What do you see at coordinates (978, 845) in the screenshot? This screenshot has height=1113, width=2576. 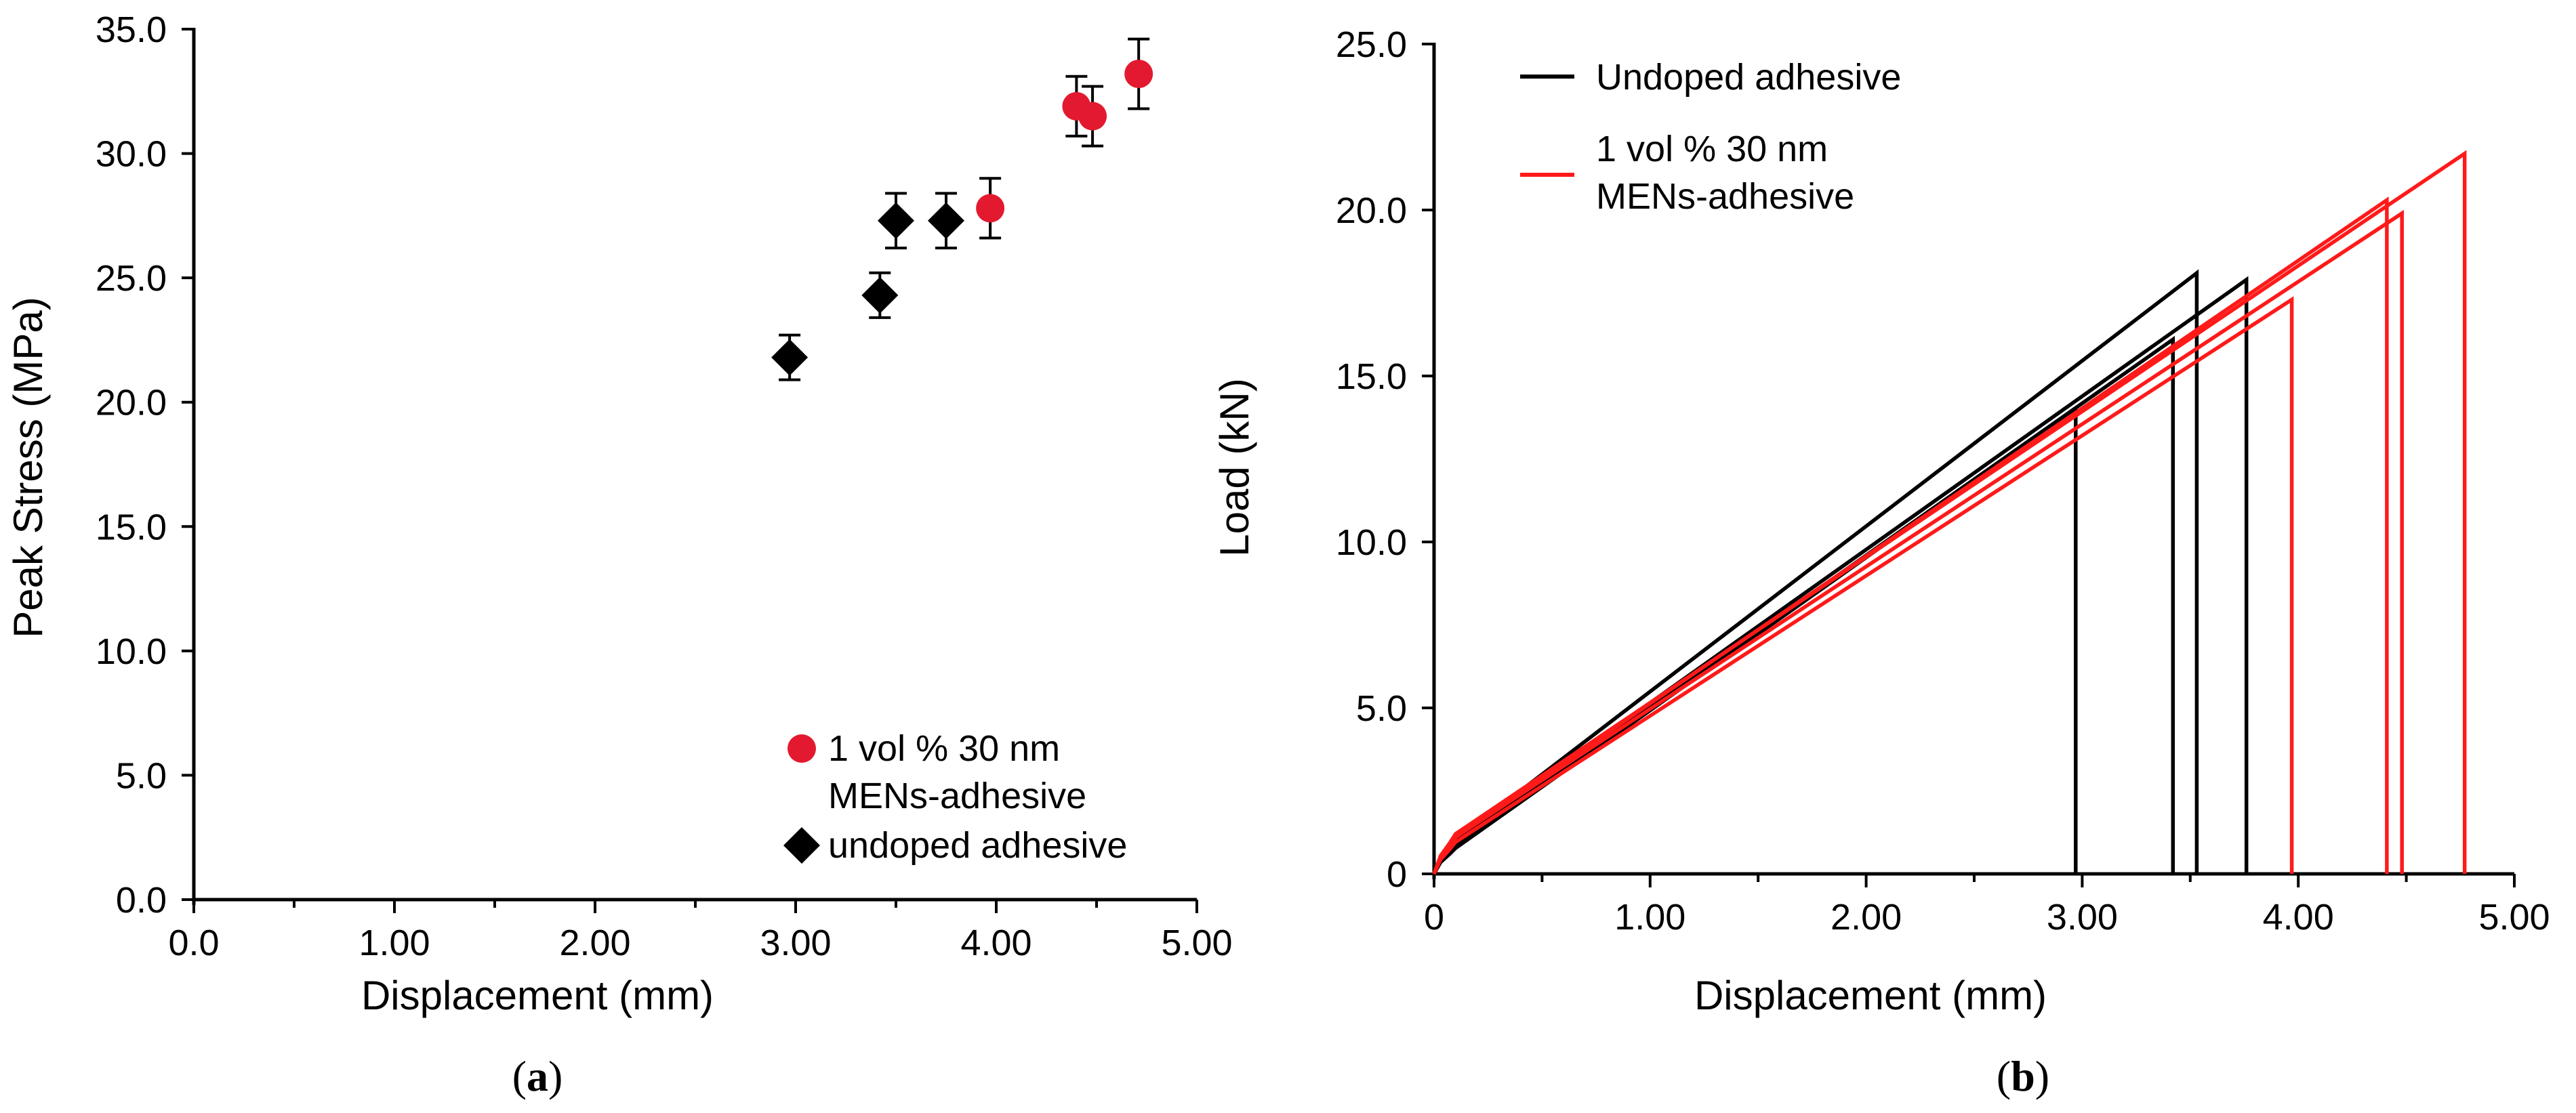 I see `panel-a-legend-label-undoped: undoped adhesive` at bounding box center [978, 845].